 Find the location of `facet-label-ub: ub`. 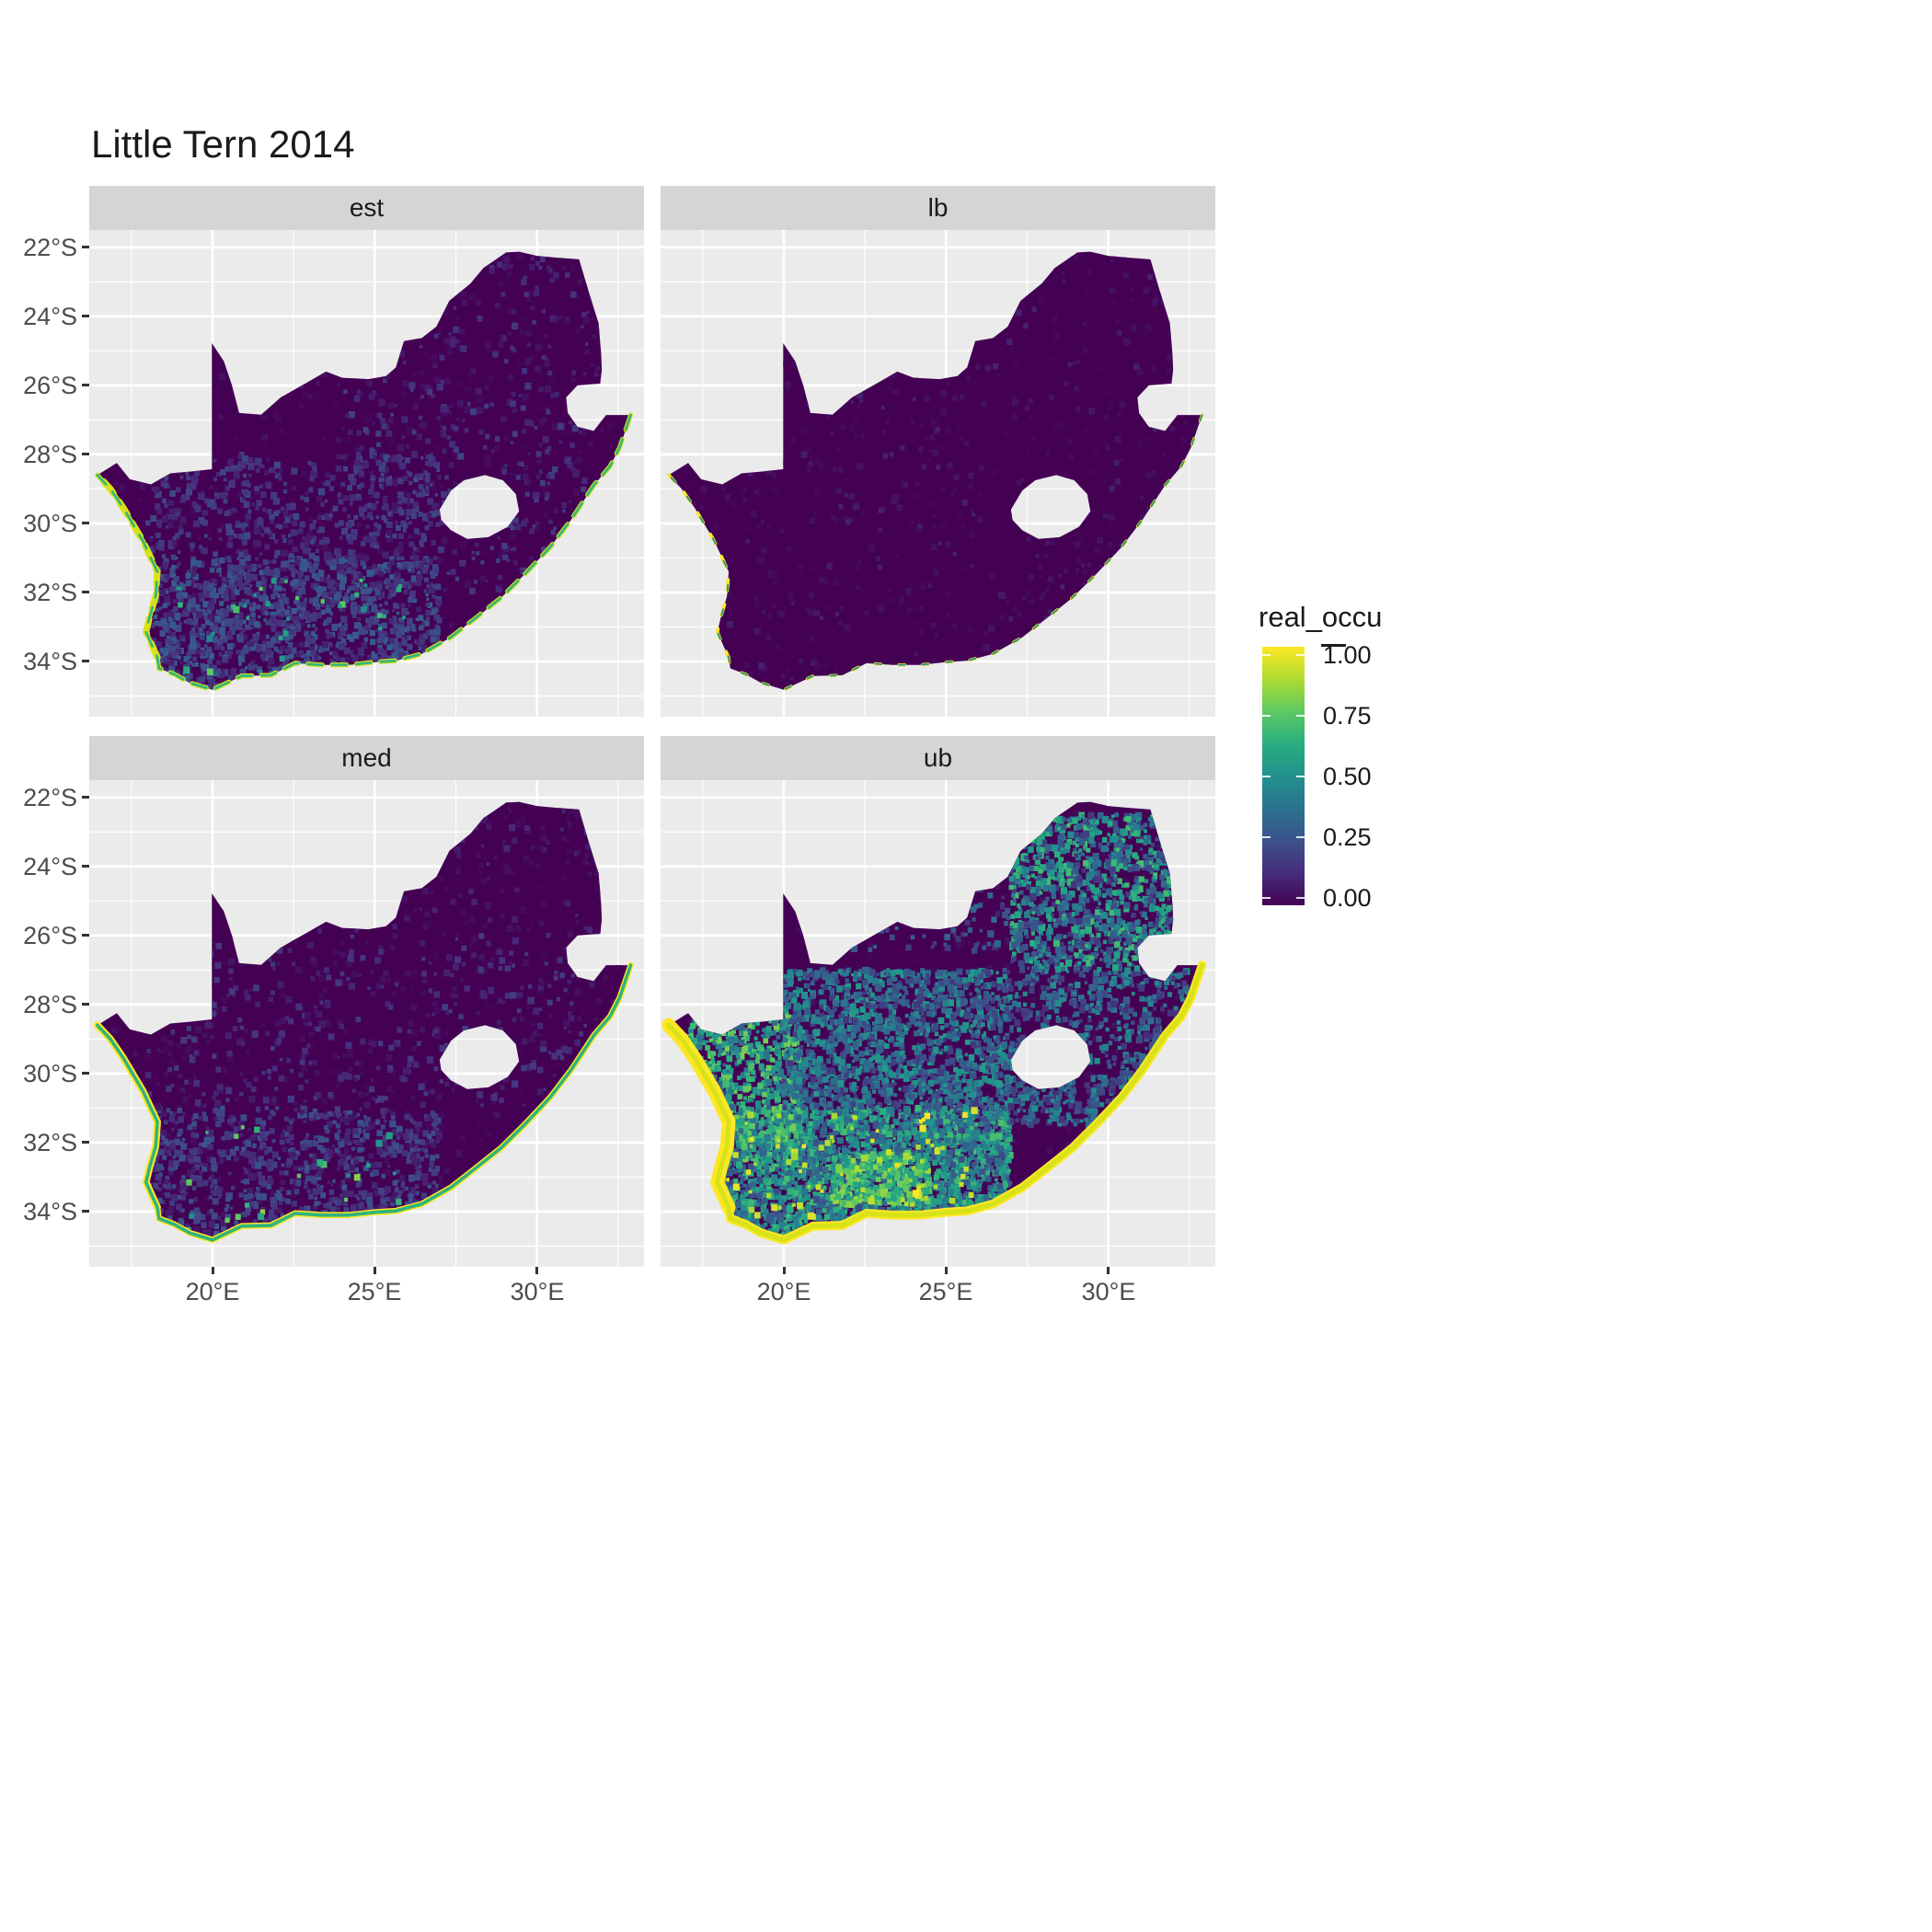

facet-label-ub: ub is located at coordinates (938, 757).